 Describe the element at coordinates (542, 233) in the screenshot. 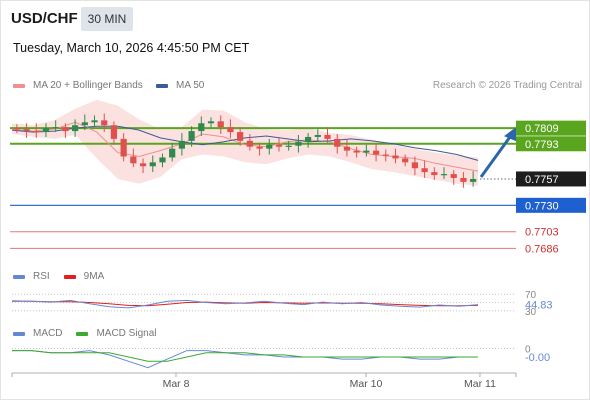

I see `level-label-0.7703: 0.7703` at that location.